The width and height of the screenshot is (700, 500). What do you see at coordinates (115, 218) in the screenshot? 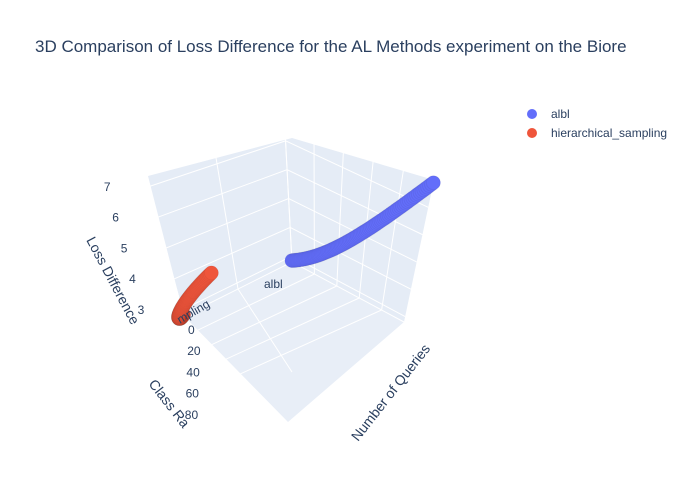
I see `z-tick-label-3: 6` at bounding box center [115, 218].